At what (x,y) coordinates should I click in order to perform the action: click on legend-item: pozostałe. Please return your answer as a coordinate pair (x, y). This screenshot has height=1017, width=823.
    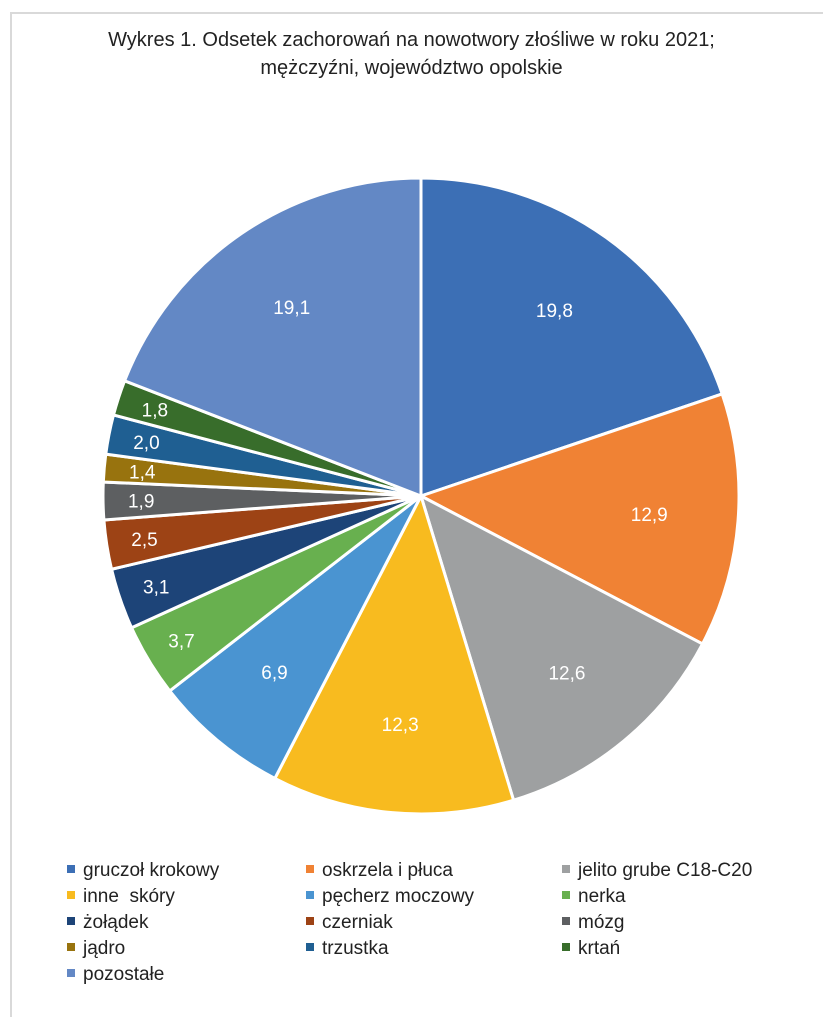
    Looking at the image, I should click on (115, 975).